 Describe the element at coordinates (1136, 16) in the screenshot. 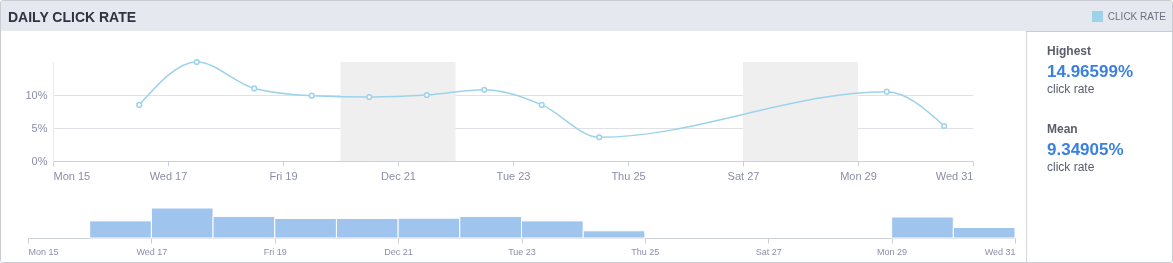

I see `legend-label: CLICK RATE` at that location.